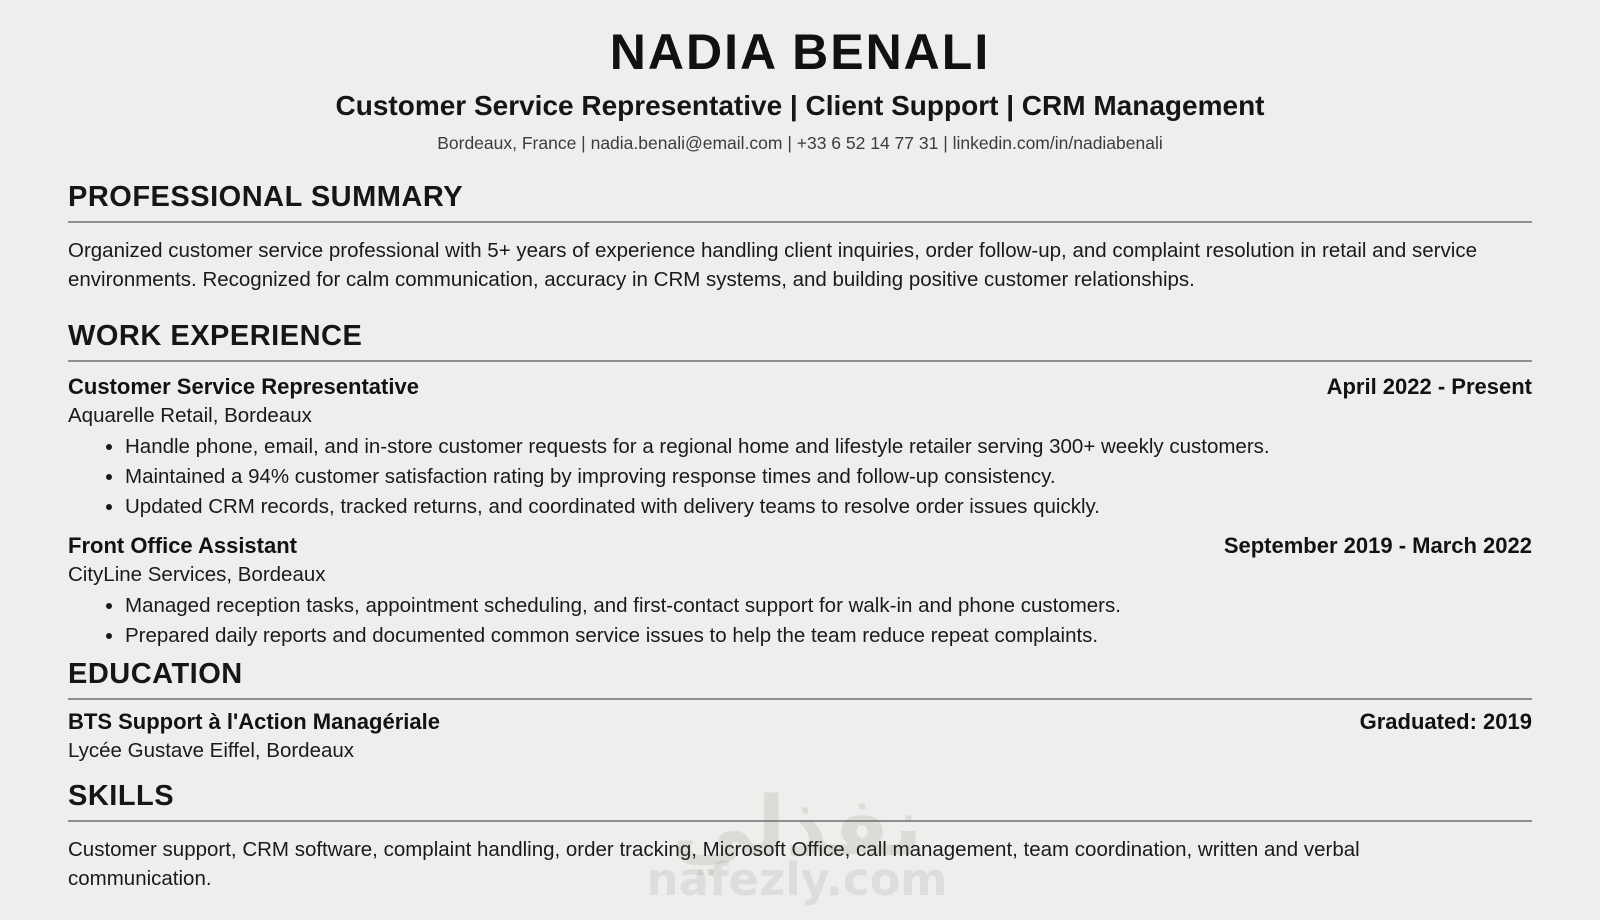 Image resolution: width=1600 pixels, height=920 pixels. What do you see at coordinates (254, 721) in the screenshot?
I see `degree-title: BTS Support à l'Action Managériale` at bounding box center [254, 721].